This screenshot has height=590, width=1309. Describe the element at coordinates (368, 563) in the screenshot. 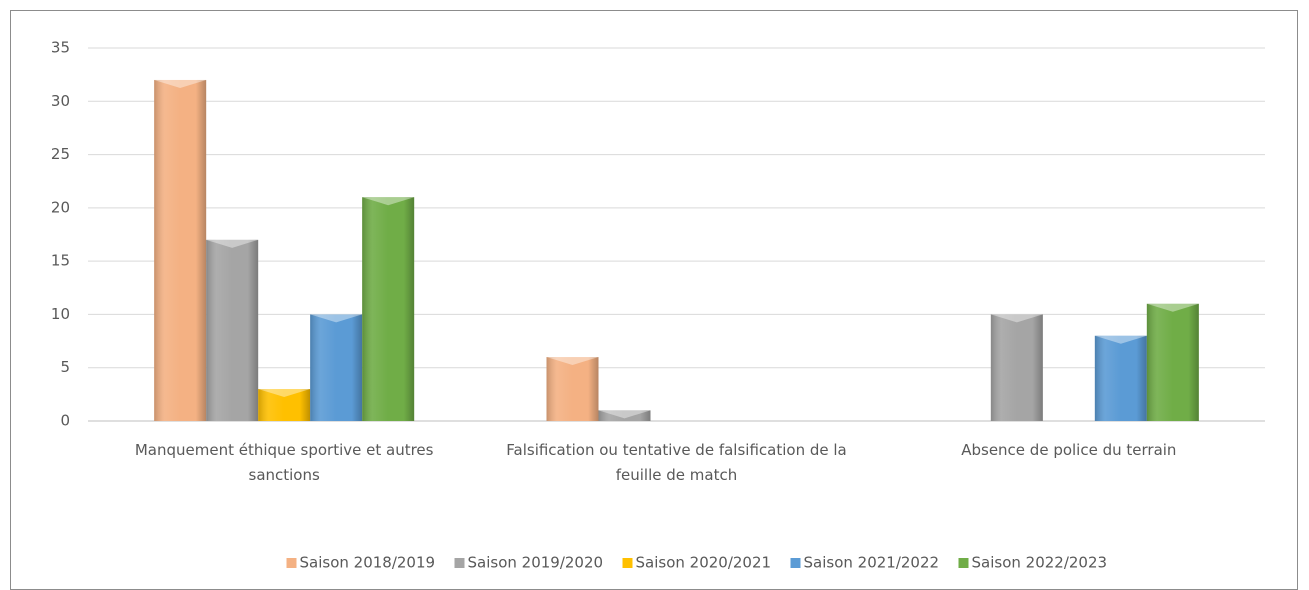

I see `legend-label: Saison 2018/2019` at that location.